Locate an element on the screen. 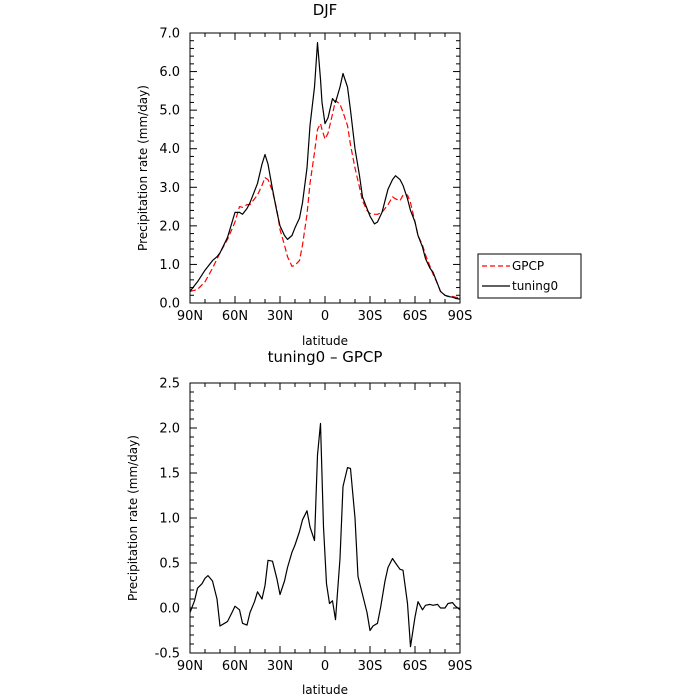 This screenshot has width=700, height=700. series-line-tuning0 is located at coordinates (325, 171).